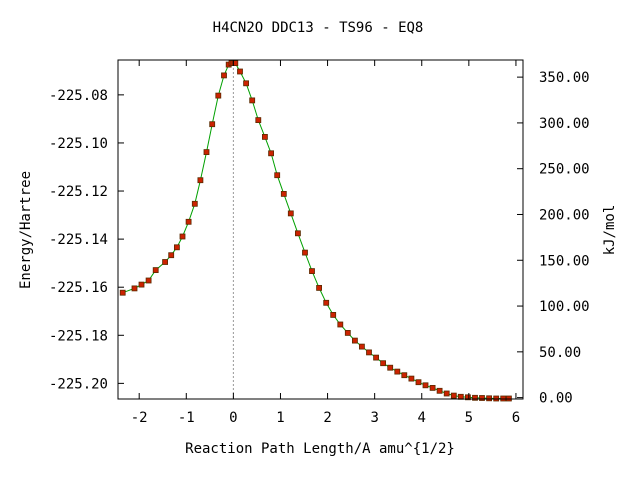 The image size is (640, 480). I want to click on y-tick-label: -225.12, so click(78, 192).